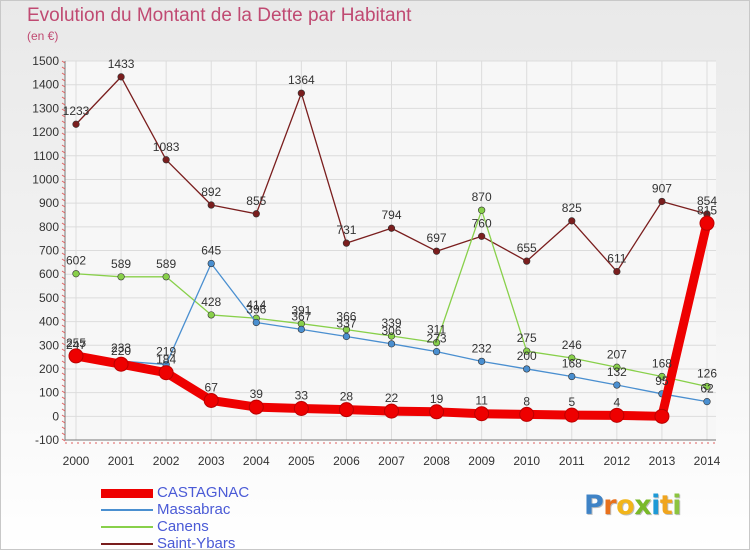 The height and width of the screenshot is (553, 750). I want to click on data-label-massabrac: 247, so click(76, 345).